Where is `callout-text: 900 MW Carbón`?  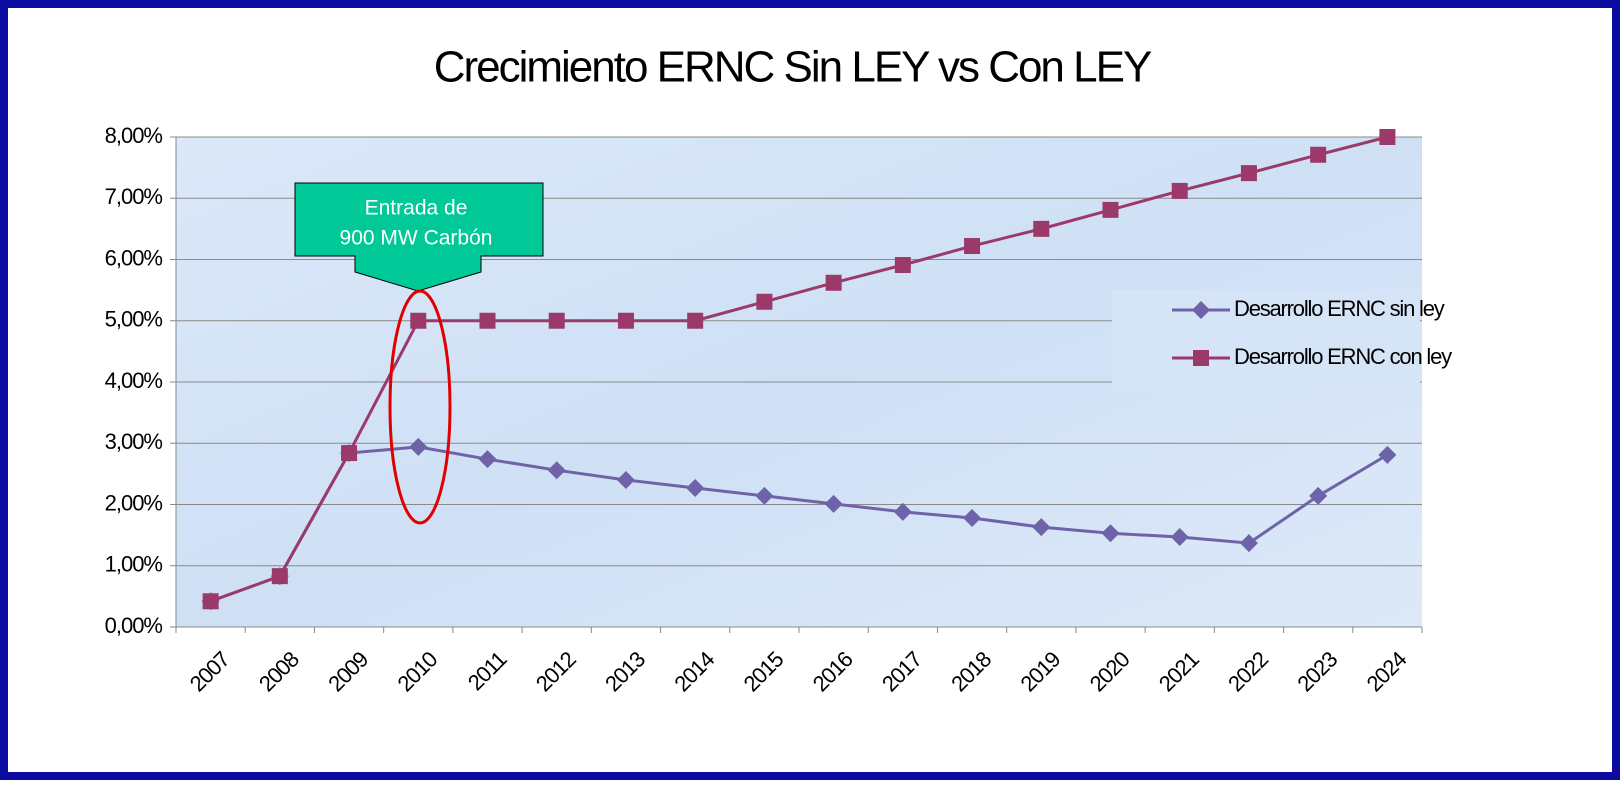
callout-text: 900 MW Carbón is located at coordinates (416, 238).